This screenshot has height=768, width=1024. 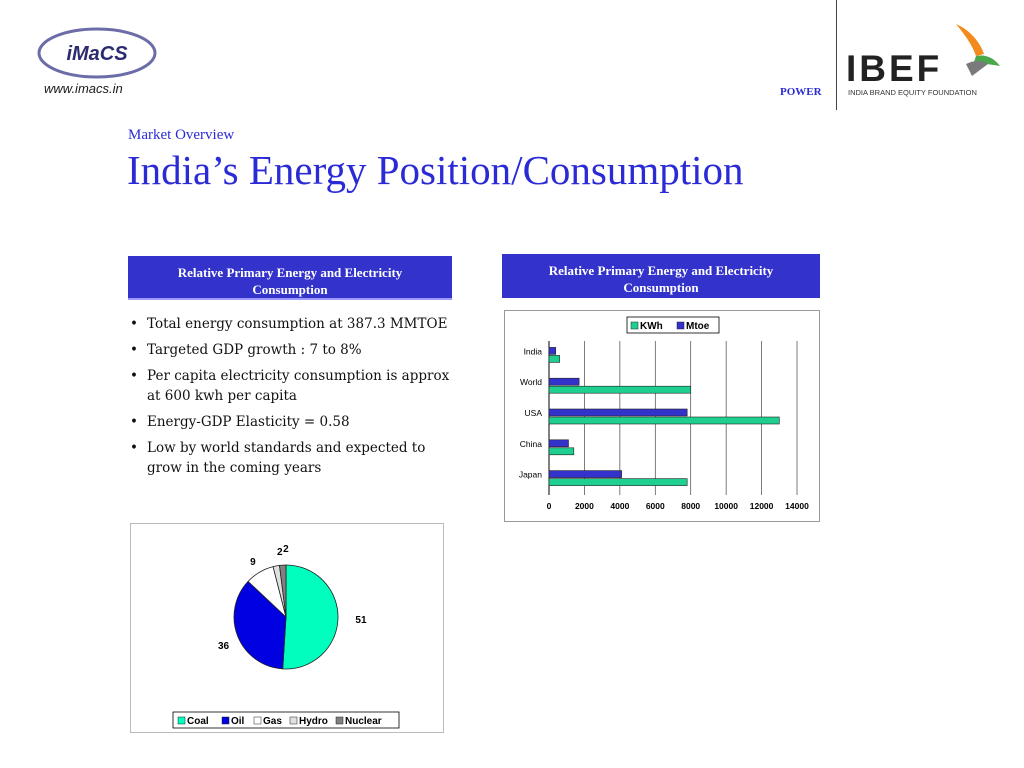 I want to click on list-item: • Total energy consumption at 387.3 MMTOE, so click(x=289, y=324).